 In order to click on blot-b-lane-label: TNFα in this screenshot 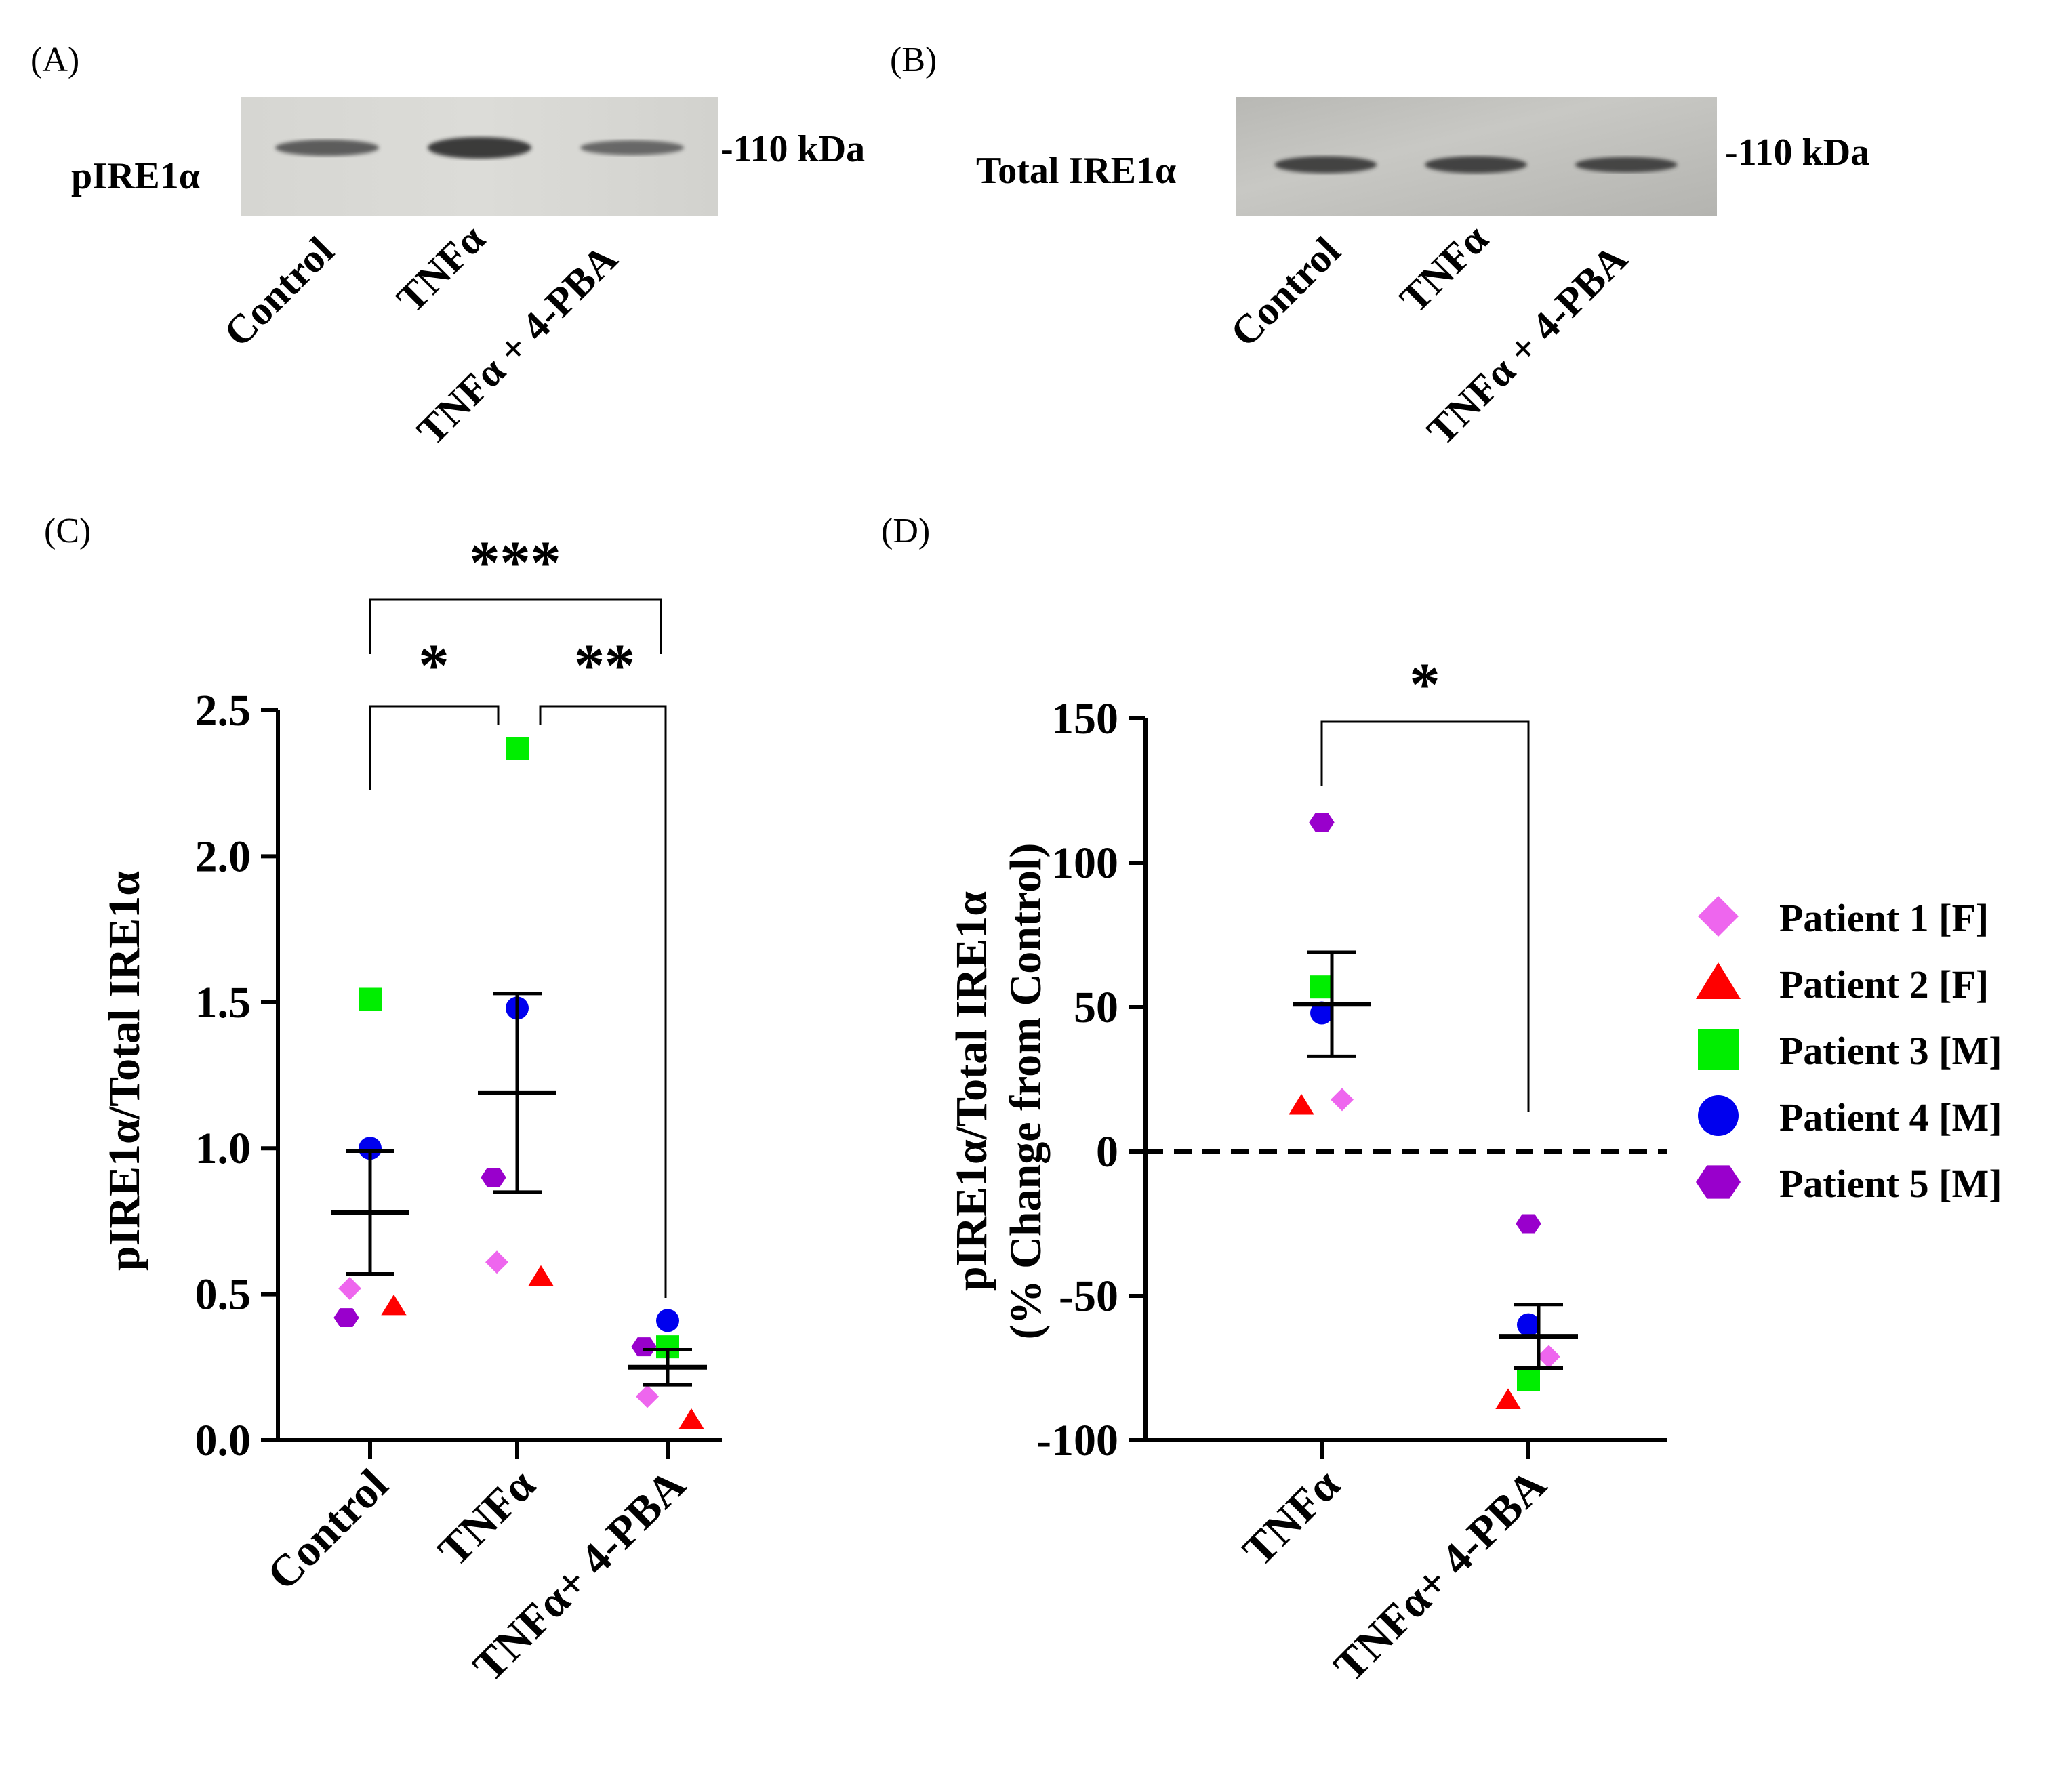, I will do `click(1444, 268)`.